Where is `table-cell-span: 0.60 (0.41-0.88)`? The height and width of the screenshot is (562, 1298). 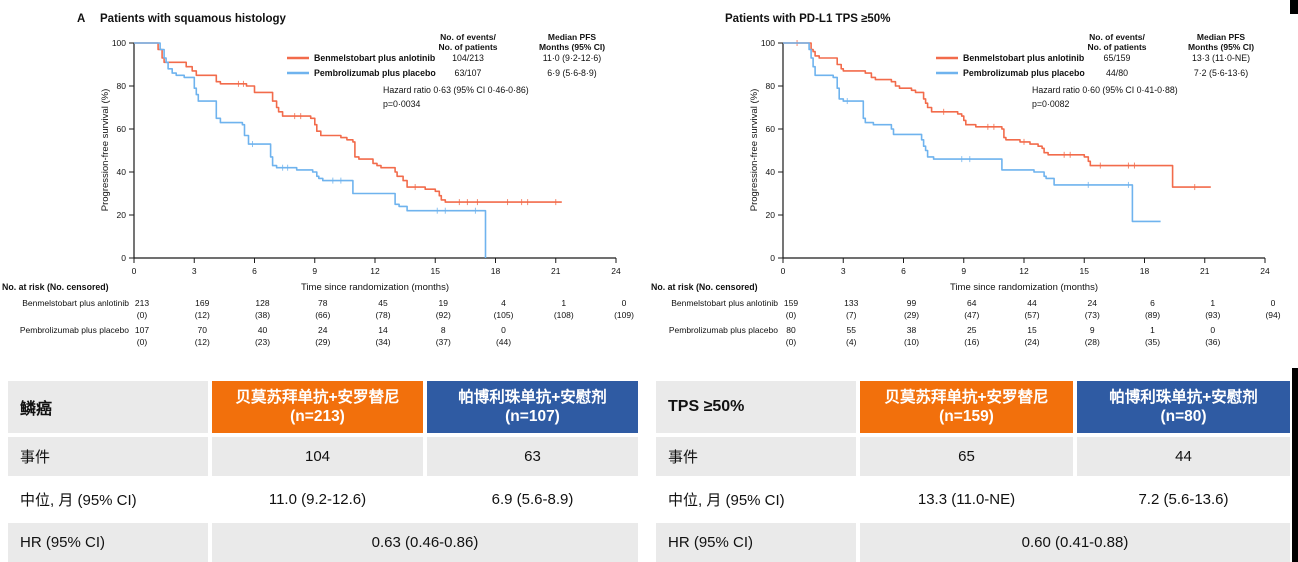
table-cell-span: 0.60 (0.41-0.88) is located at coordinates (1075, 542).